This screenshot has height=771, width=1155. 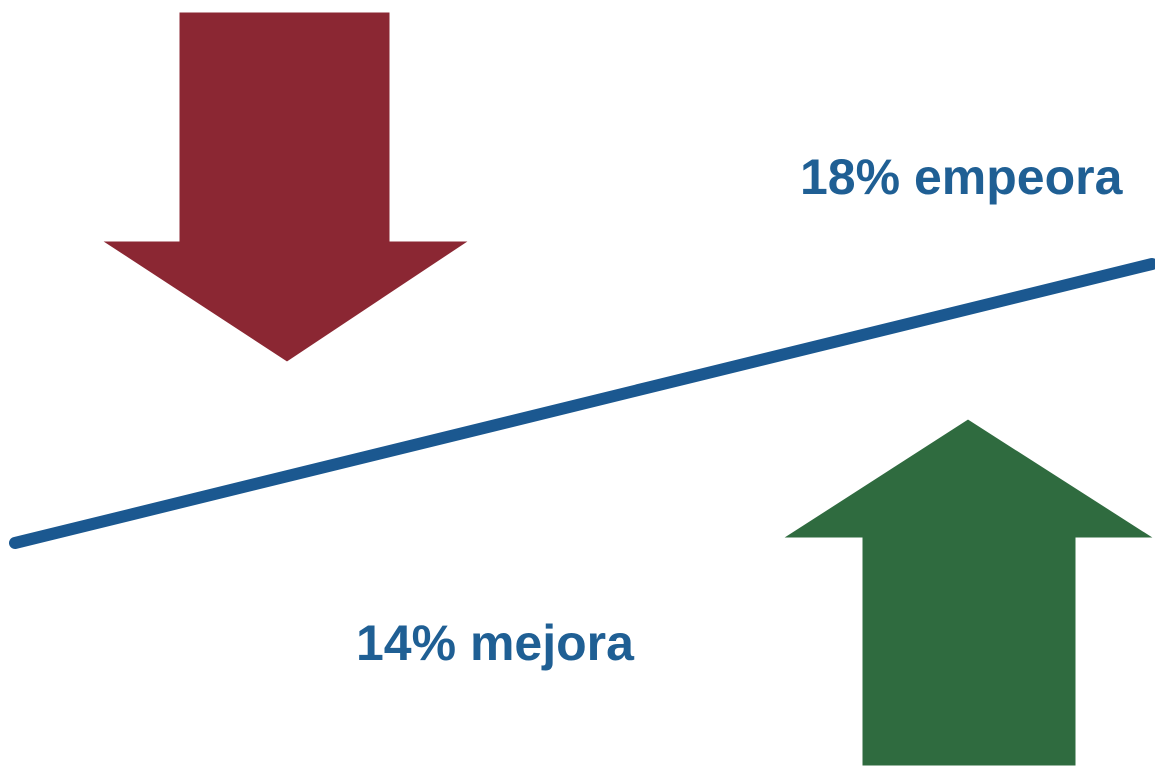 I want to click on up-arrow-icon, so click(x=968, y=592).